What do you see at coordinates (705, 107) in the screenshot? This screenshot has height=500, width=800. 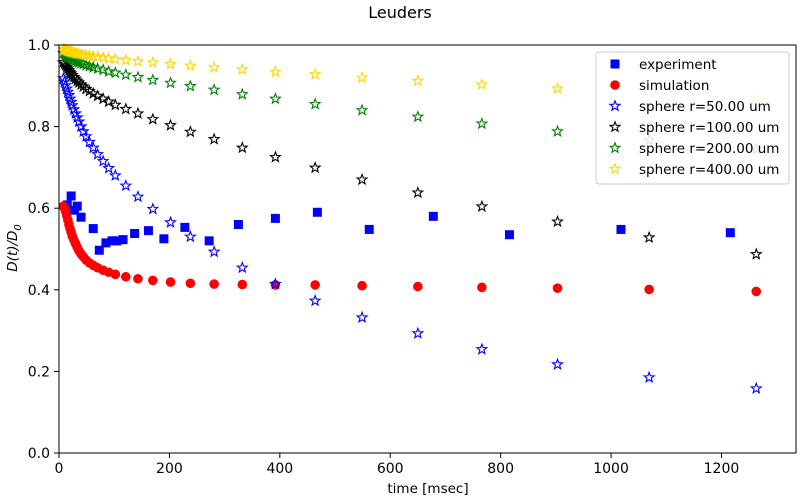 I see `legend-label: sphere r=50.00 um` at bounding box center [705, 107].